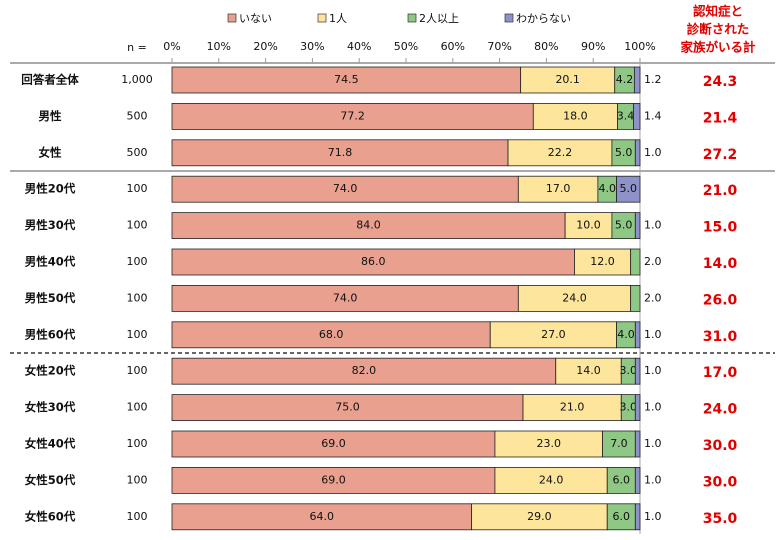  I want to click on x-tick-label: 10%, so click(219, 46).